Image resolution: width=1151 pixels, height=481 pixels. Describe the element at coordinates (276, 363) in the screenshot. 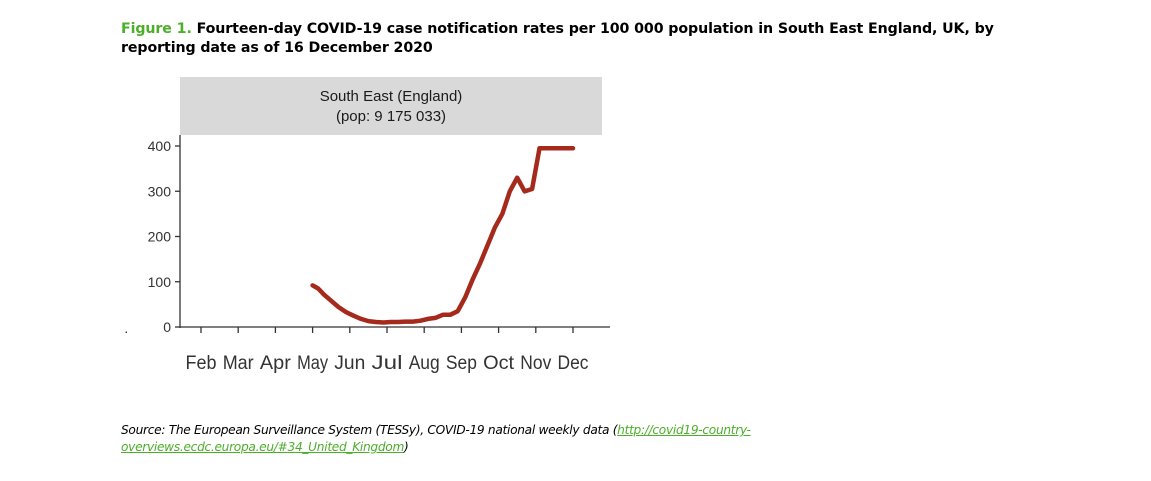

I see `x-tick-label-apr: Apr` at that location.